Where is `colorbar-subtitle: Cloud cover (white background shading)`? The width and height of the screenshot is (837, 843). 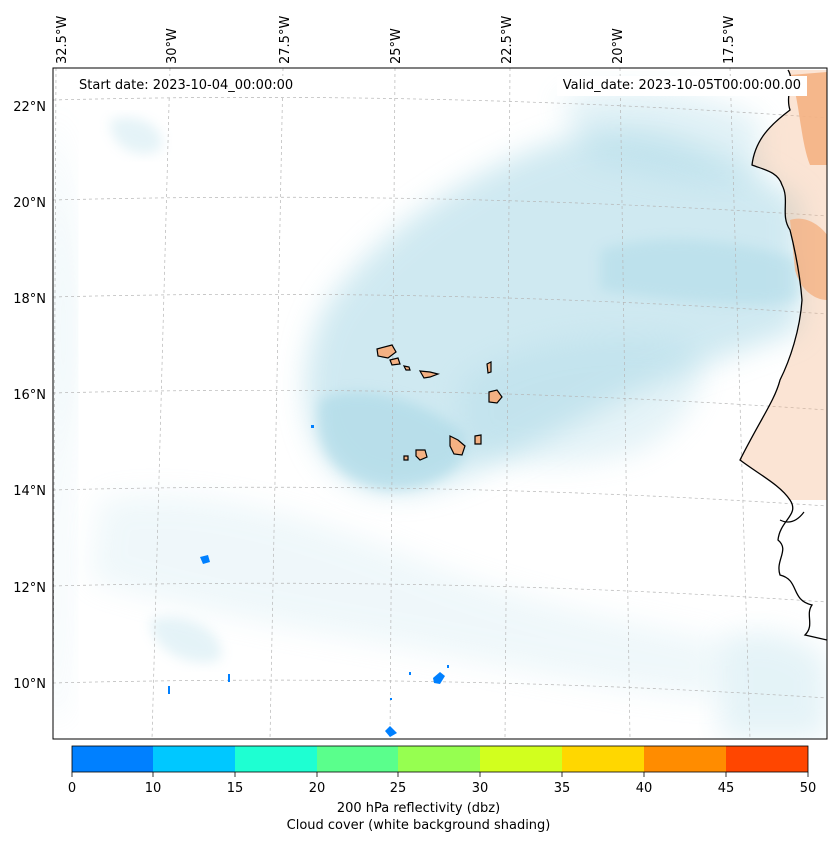 colorbar-subtitle: Cloud cover (white background shading) is located at coordinates (418, 825).